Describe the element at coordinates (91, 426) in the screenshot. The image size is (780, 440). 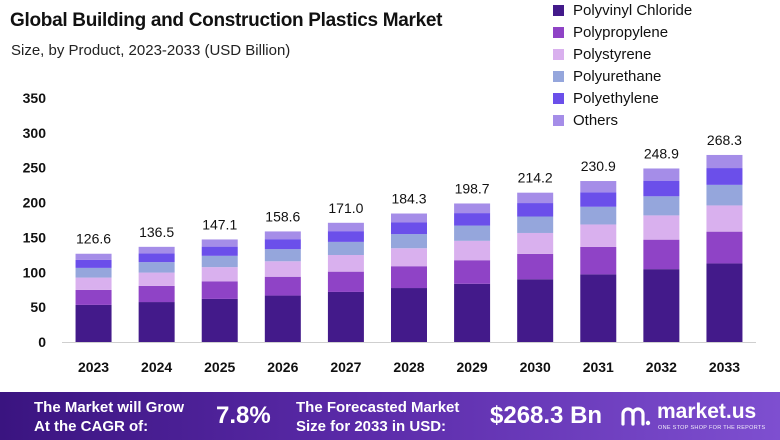
I see `cagr-label-line-2: At the CAGR of:` at that location.